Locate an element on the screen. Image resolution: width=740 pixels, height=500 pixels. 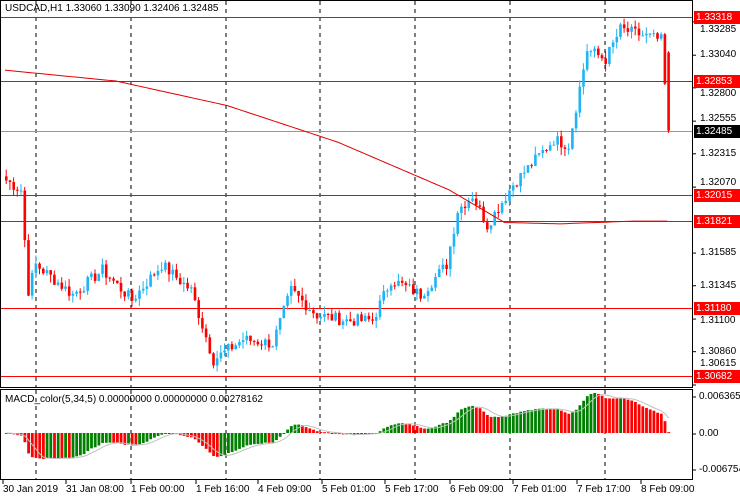
level-price-tag: 1.30682 is located at coordinates (717, 376).